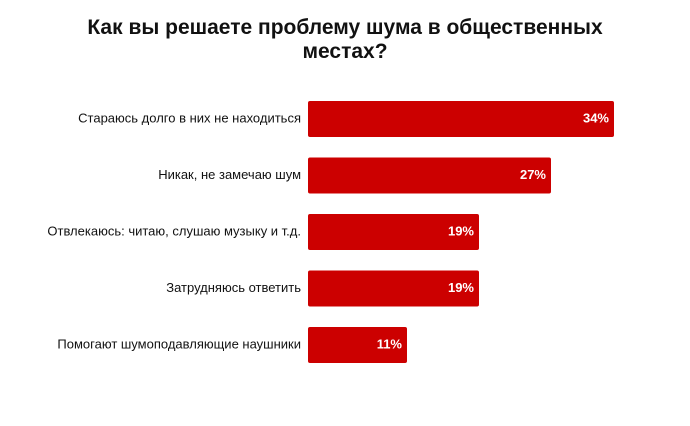  What do you see at coordinates (390, 343) in the screenshot?
I see `value-label: 11%` at bounding box center [390, 343].